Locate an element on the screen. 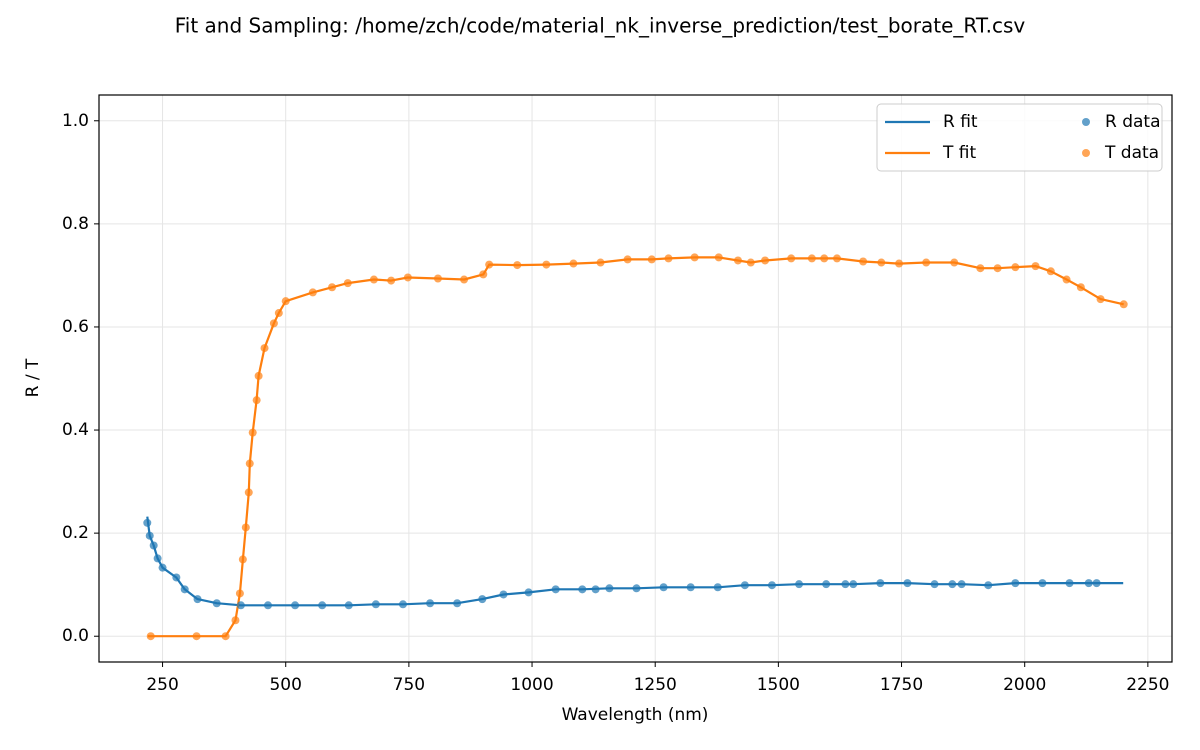 The width and height of the screenshot is (1200, 750). legend-label: R fit is located at coordinates (960, 122).